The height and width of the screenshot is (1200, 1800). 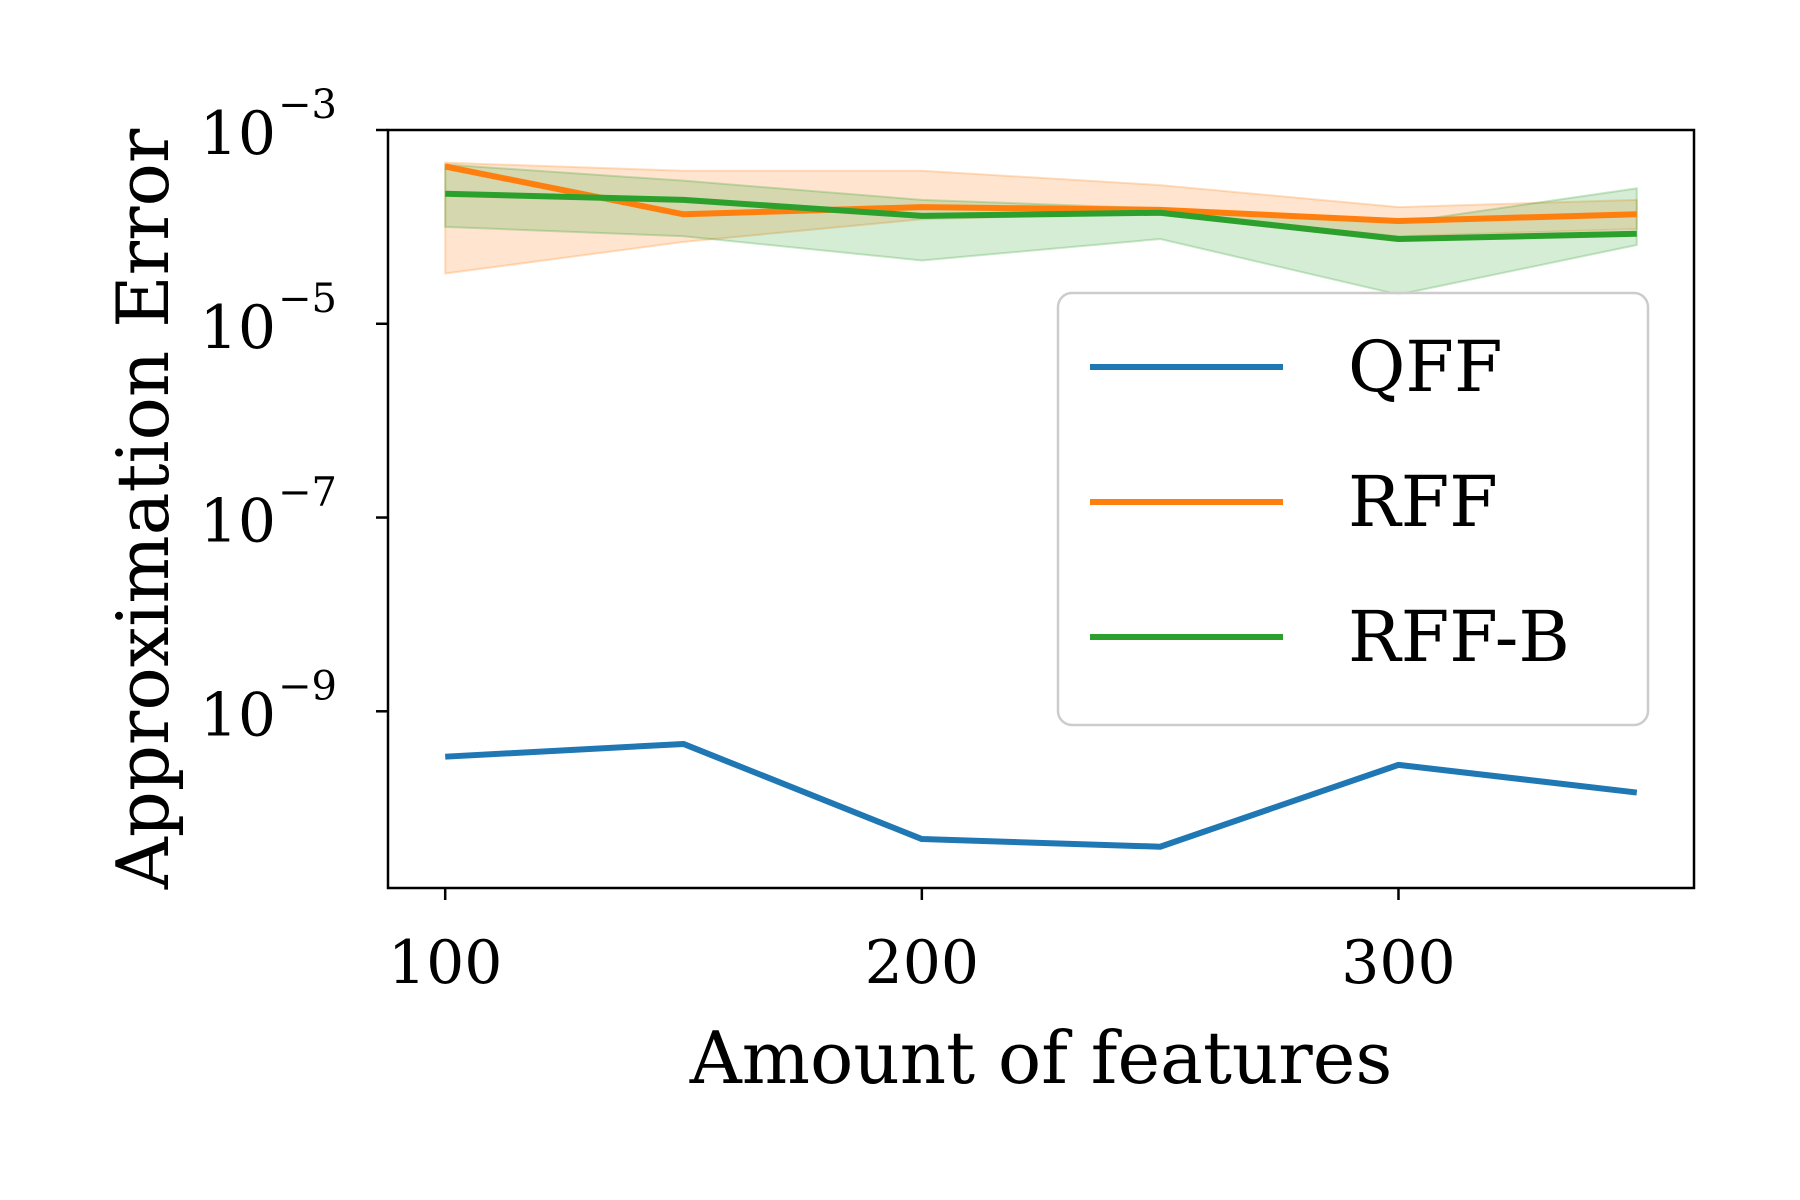 What do you see at coordinates (445, 963) in the screenshot?
I see `x-tick-label: 100` at bounding box center [445, 963].